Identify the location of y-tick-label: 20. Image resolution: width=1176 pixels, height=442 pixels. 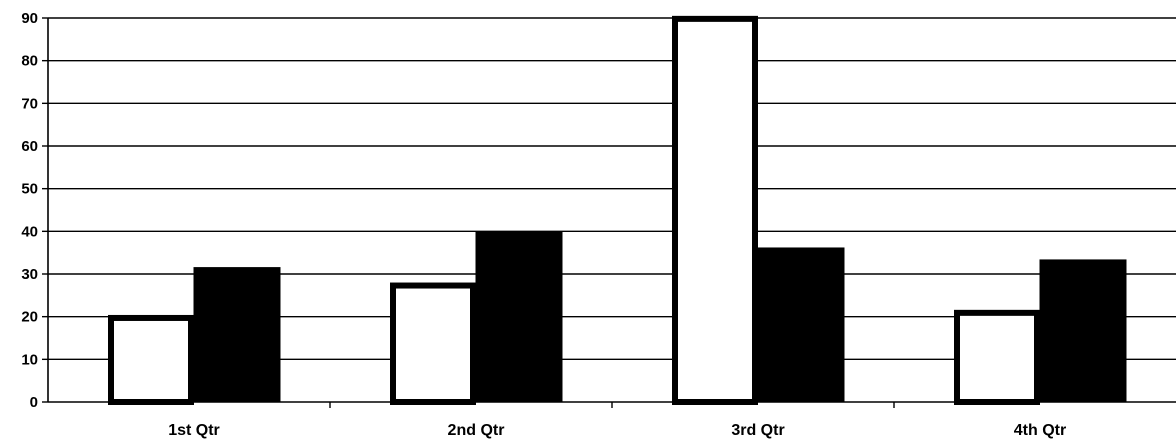
(29, 317).